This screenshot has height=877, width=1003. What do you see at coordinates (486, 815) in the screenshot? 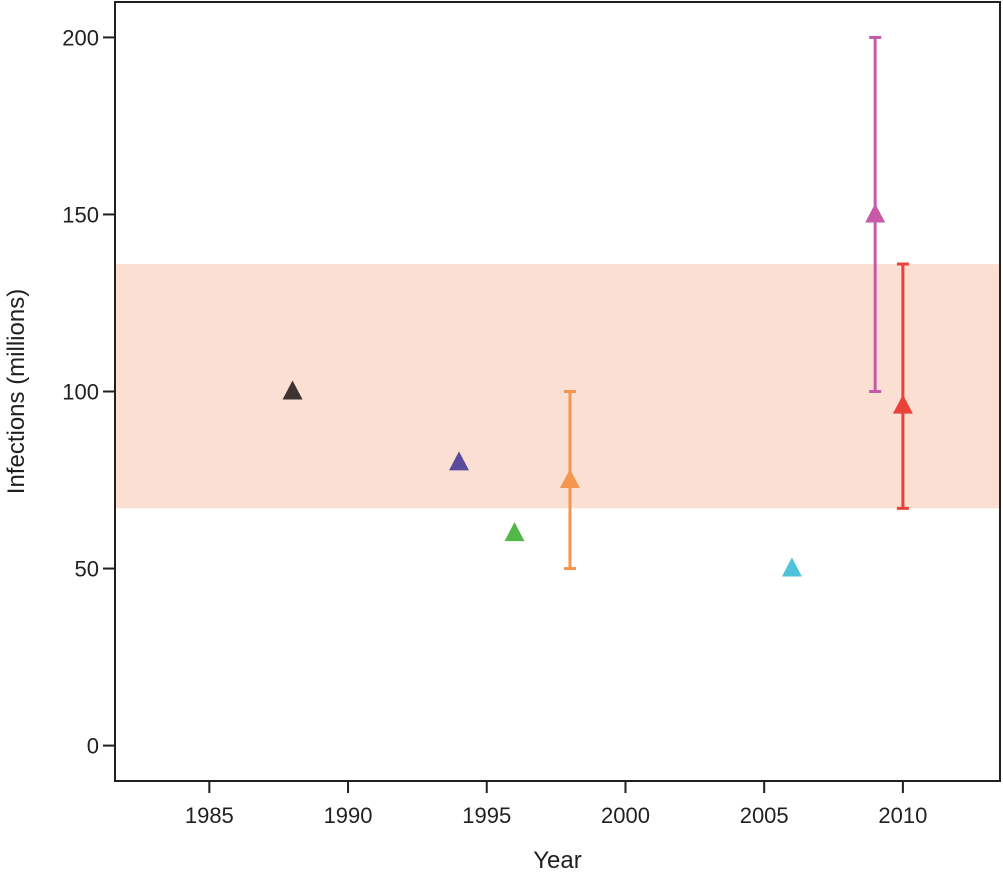
I see `x-tick-label: 1995` at bounding box center [486, 815].